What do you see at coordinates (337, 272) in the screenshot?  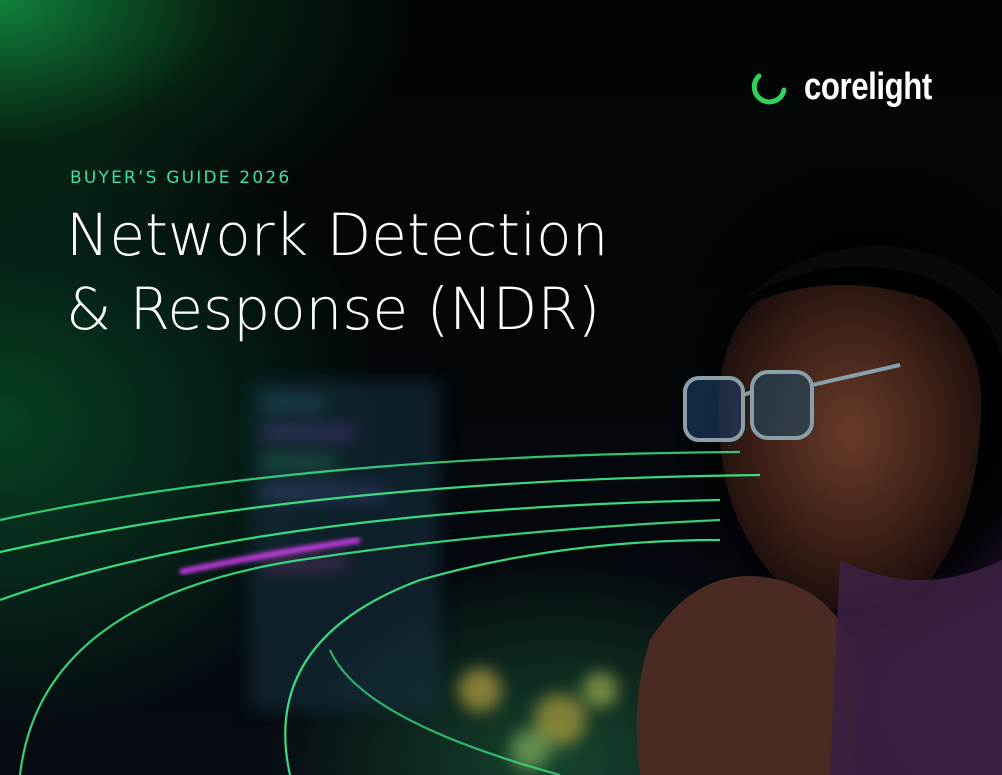 I see `page-title: Network Detection & Response (NDR)` at bounding box center [337, 272].